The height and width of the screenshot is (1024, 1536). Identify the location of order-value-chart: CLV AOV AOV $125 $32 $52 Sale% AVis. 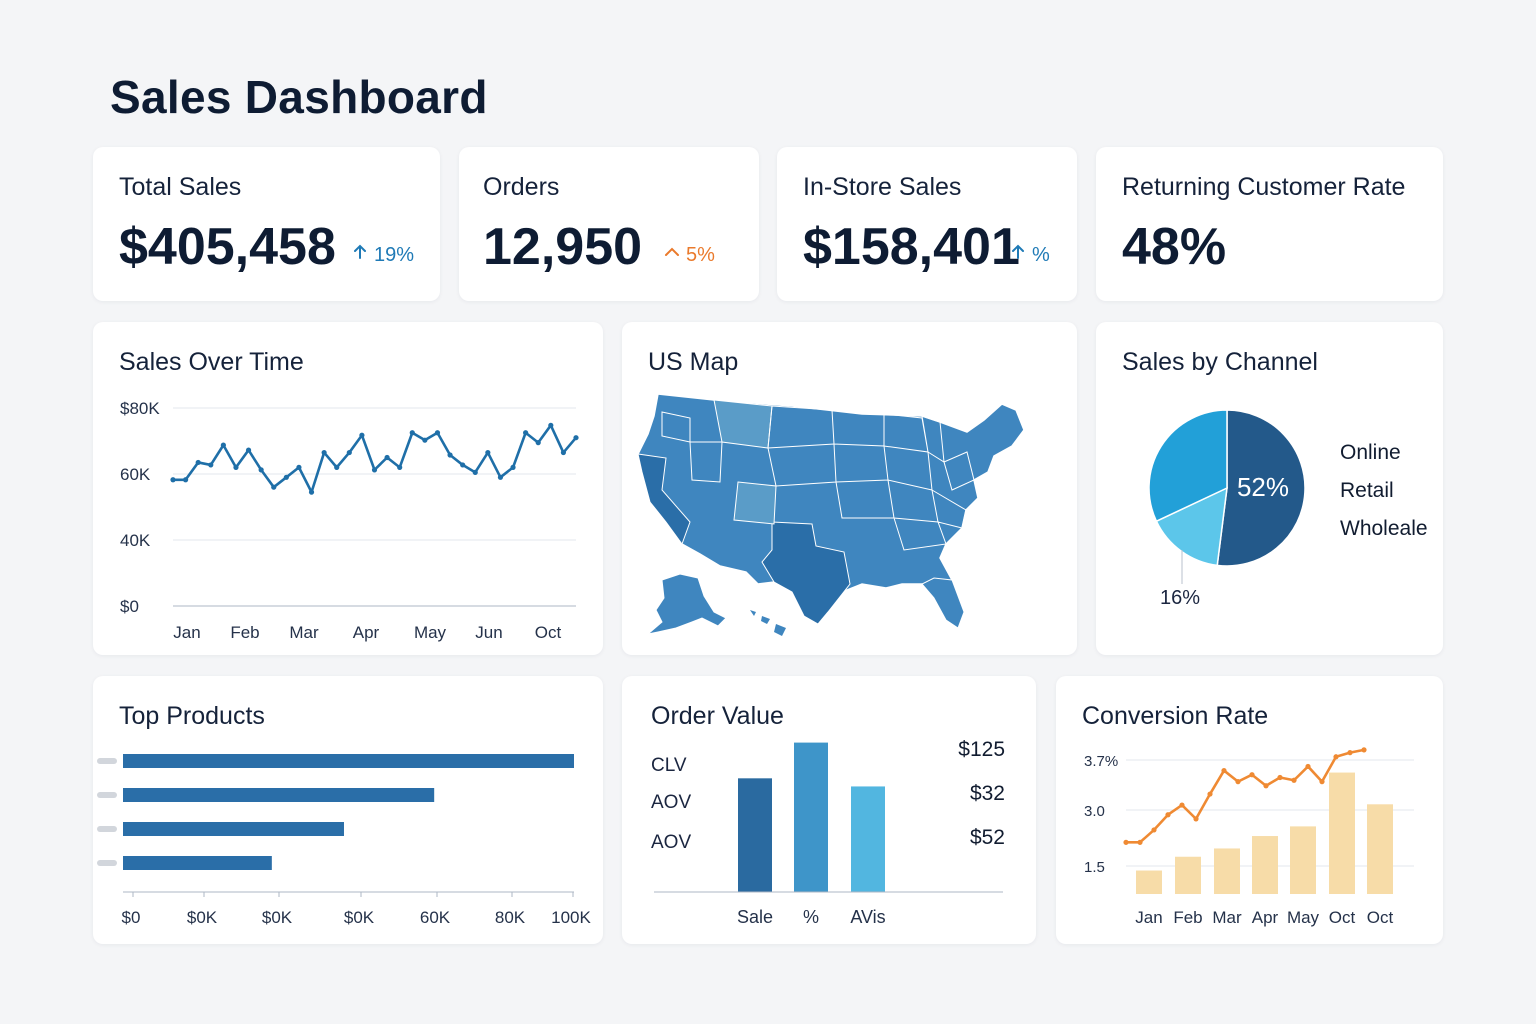
(828, 832).